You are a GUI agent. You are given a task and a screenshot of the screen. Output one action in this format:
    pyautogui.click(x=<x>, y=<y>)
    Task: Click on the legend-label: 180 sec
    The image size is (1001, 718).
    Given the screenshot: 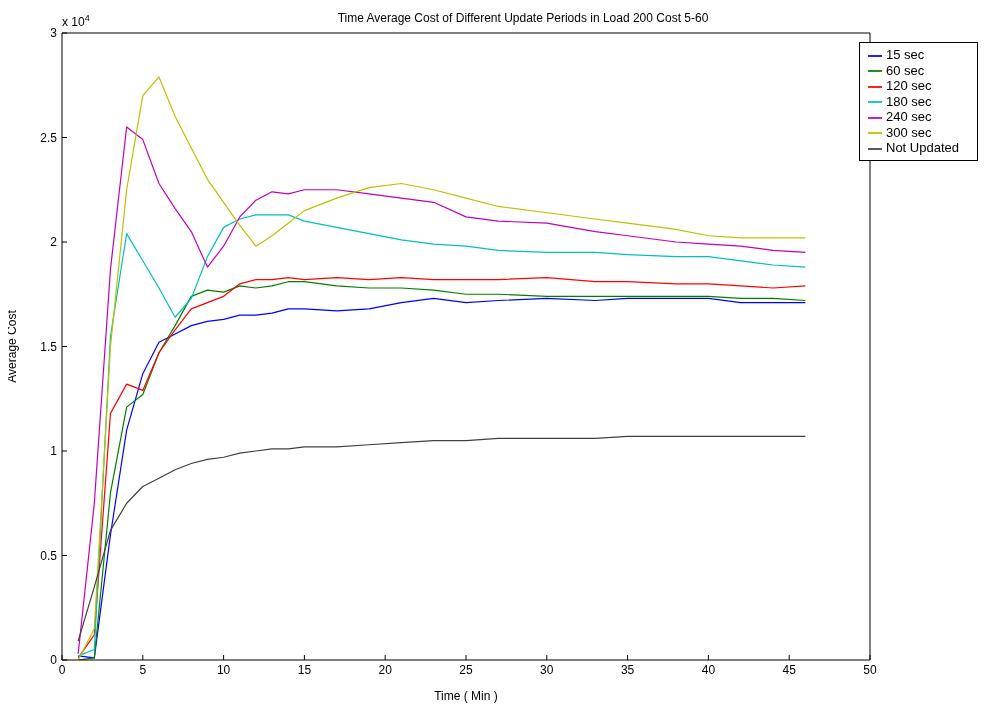 What is the action you would take?
    pyautogui.click(x=909, y=101)
    